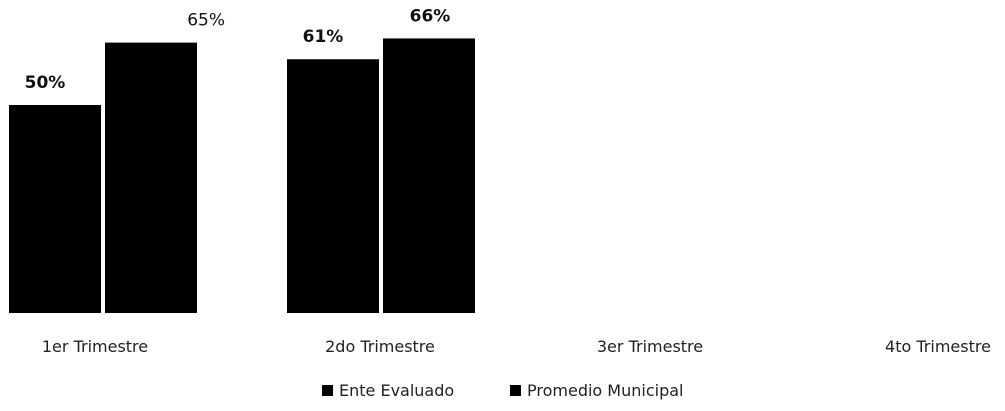 Image resolution: width=1005 pixels, height=411 pixels. Describe the element at coordinates (938, 346) in the screenshot. I see `x-tick-label-4to-trimestre: 4to Trimestre` at that location.